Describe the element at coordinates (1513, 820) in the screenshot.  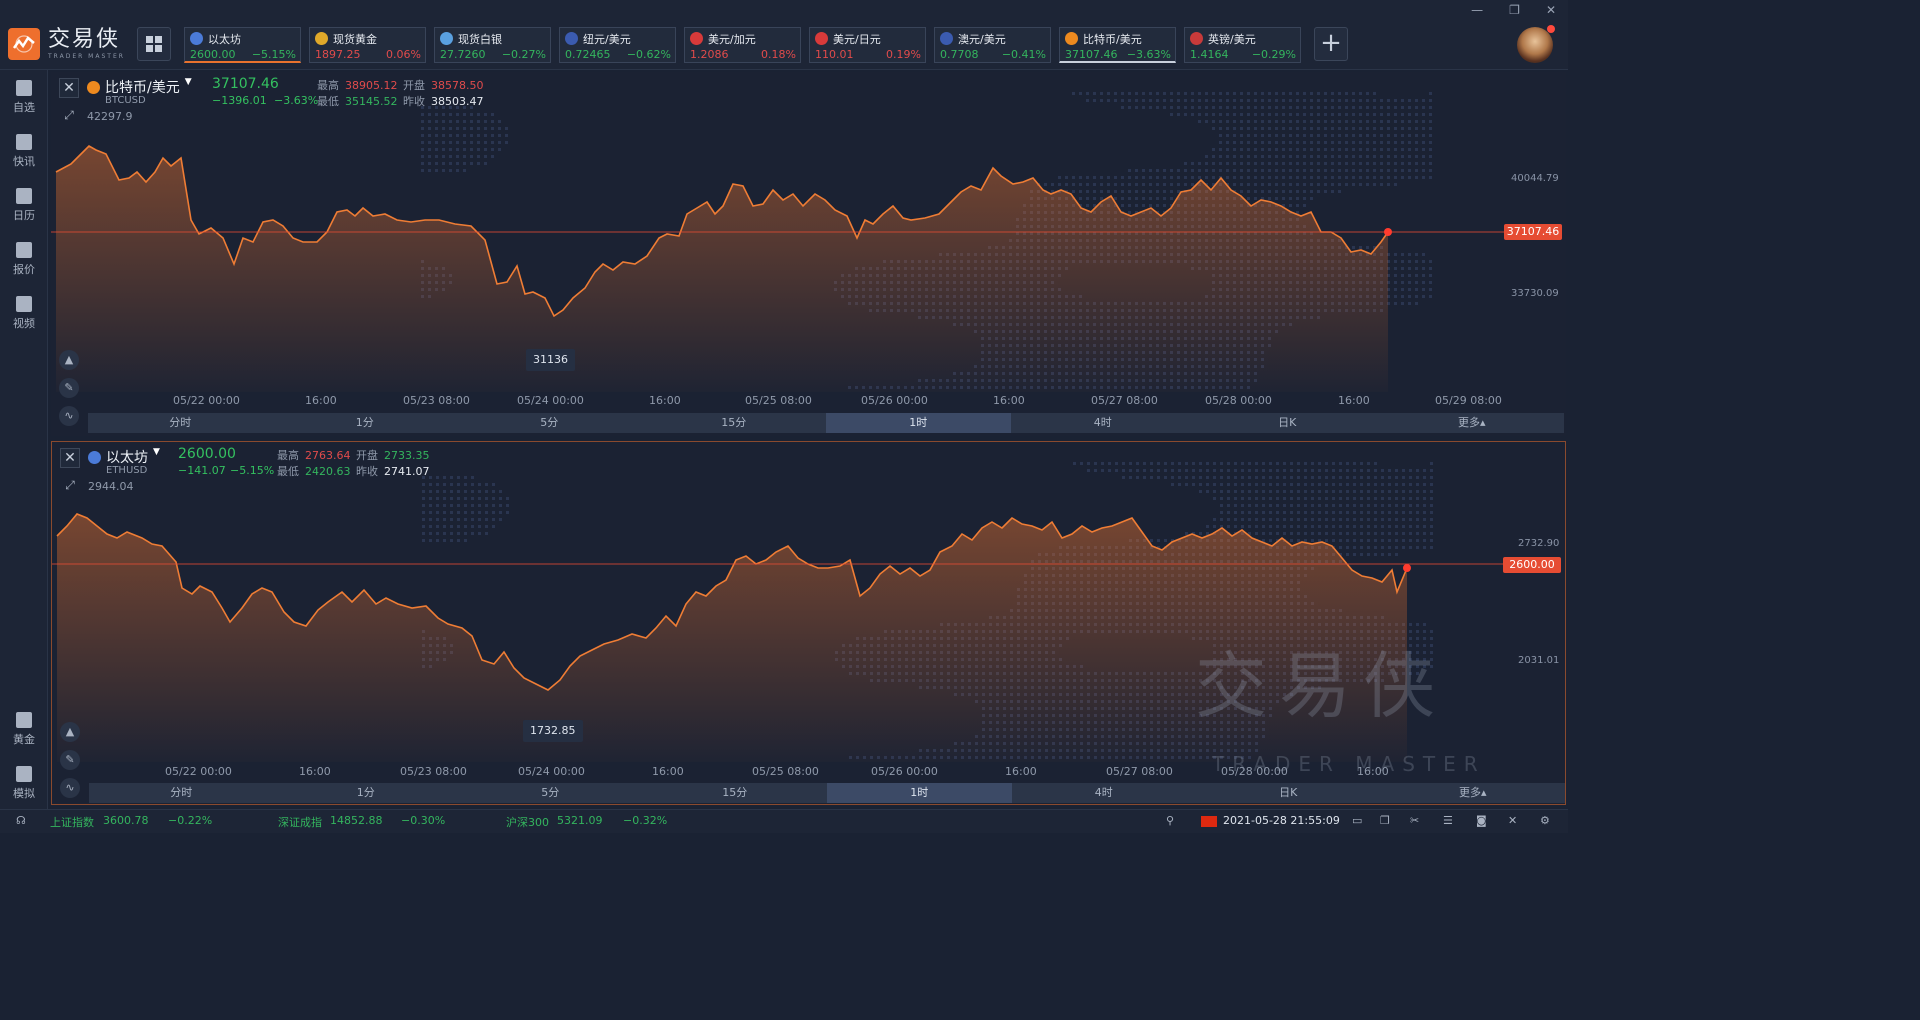
I see `mute-icon: ✕` at that location.